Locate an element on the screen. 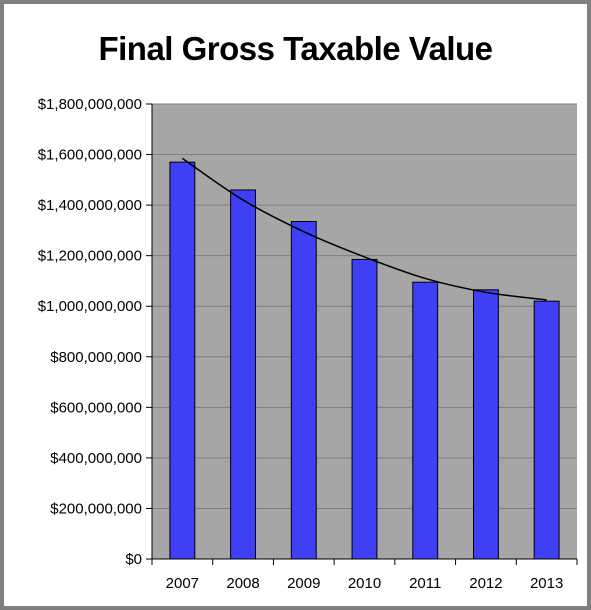  y-tick-label: $1,800,000,000 is located at coordinates (90, 104).